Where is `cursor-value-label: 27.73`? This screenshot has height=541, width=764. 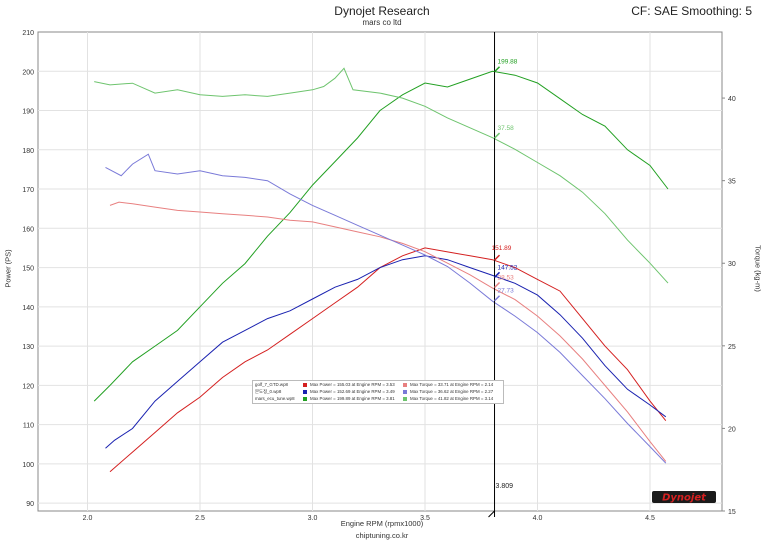
cursor-value-label: 27.73 is located at coordinates (506, 291).